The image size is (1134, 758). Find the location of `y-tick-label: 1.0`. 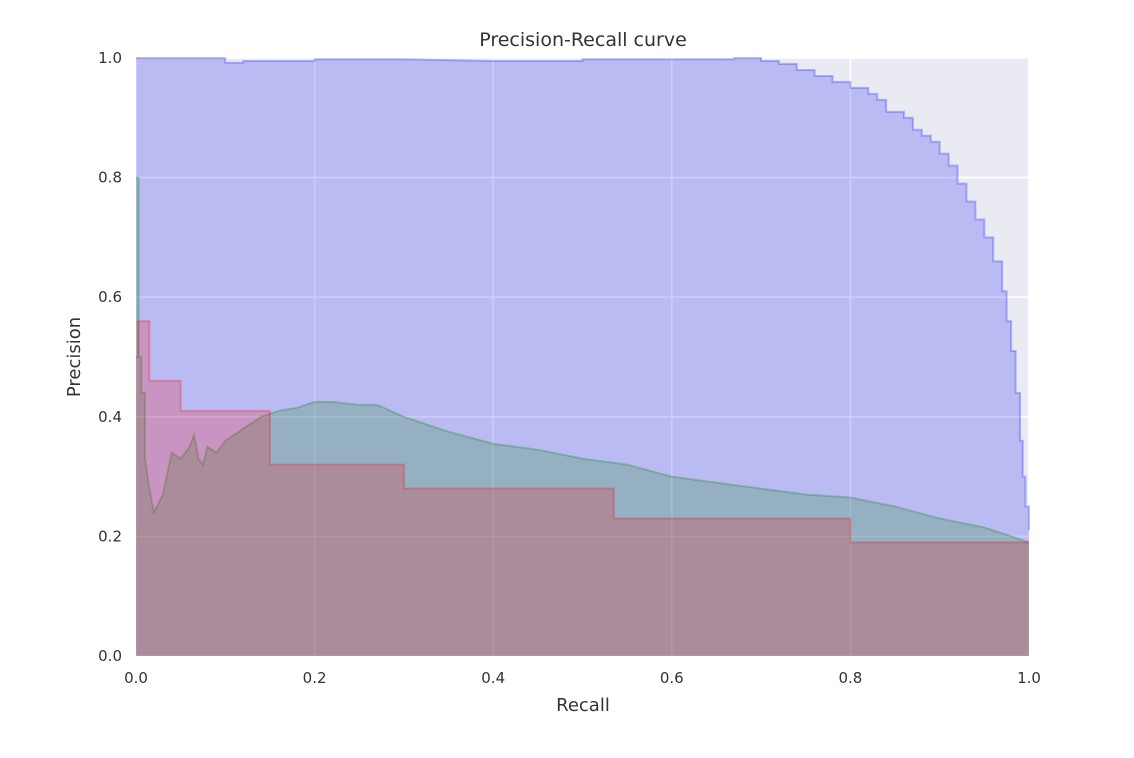

y-tick-label: 1.0 is located at coordinates (110, 58).